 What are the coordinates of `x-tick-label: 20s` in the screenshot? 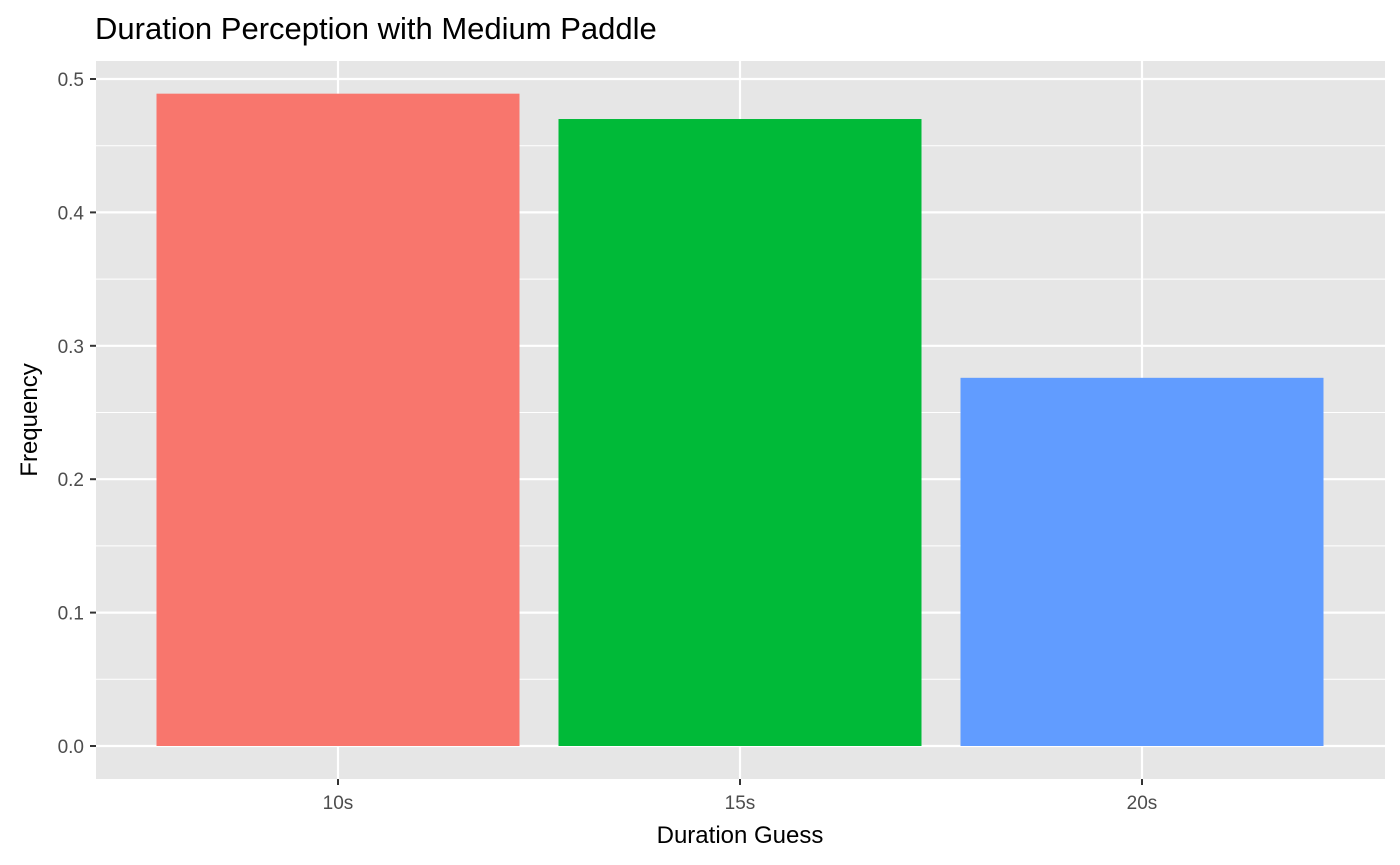 It's located at (1142, 803).